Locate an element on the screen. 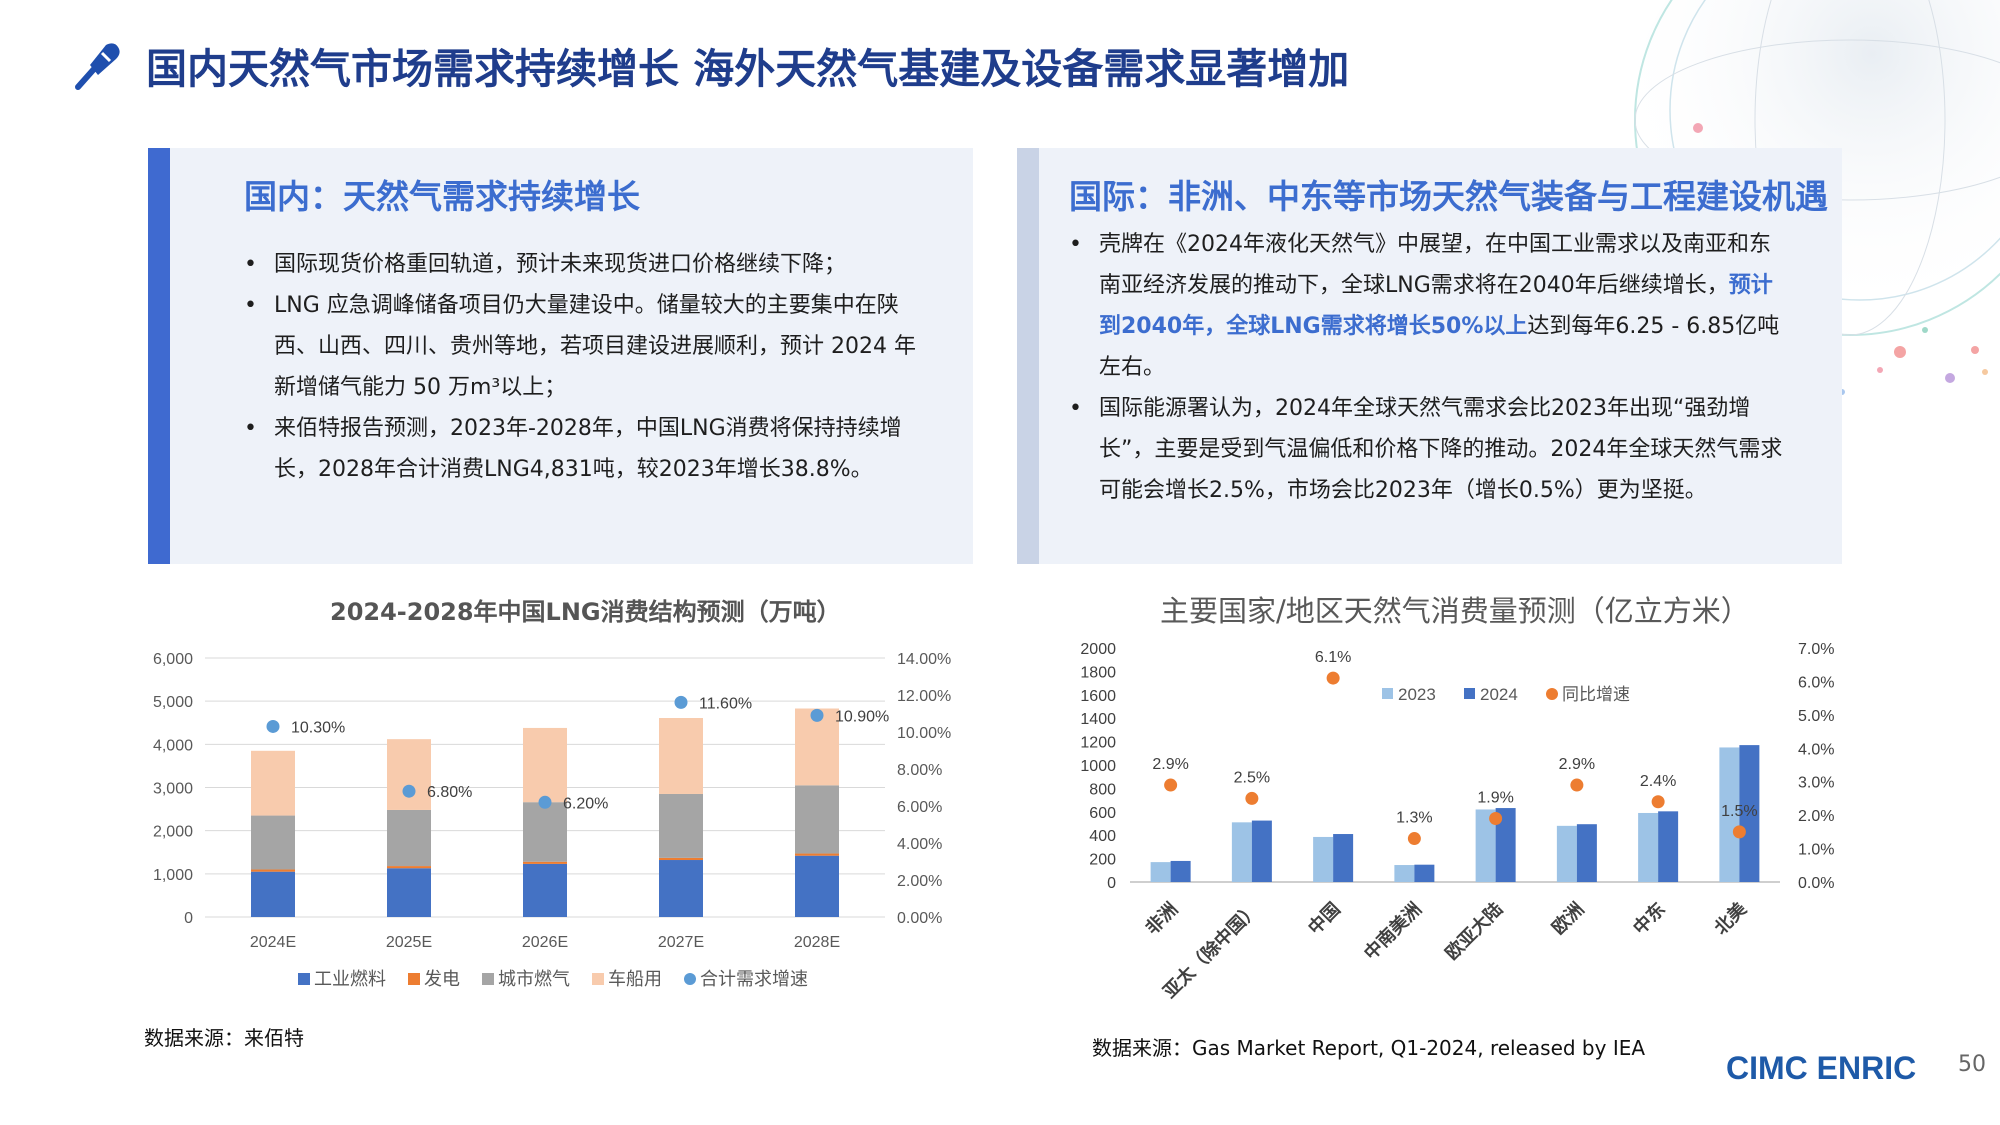 This screenshot has width=2000, height=1125. y2-tick-label: 8.00% is located at coordinates (919, 770).